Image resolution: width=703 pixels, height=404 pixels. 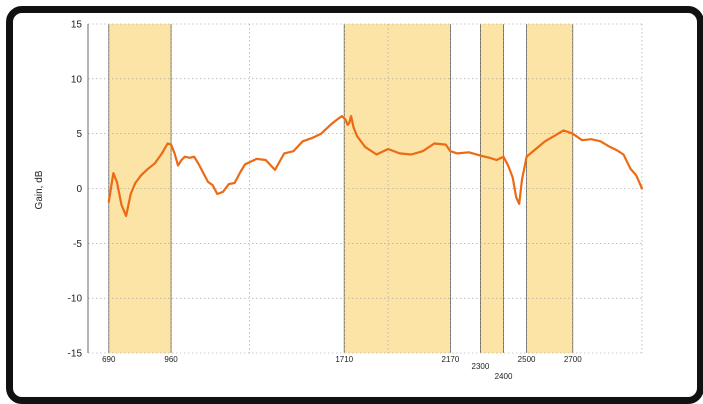 I want to click on x-tick-label-2500: 2500, so click(x=527, y=359).